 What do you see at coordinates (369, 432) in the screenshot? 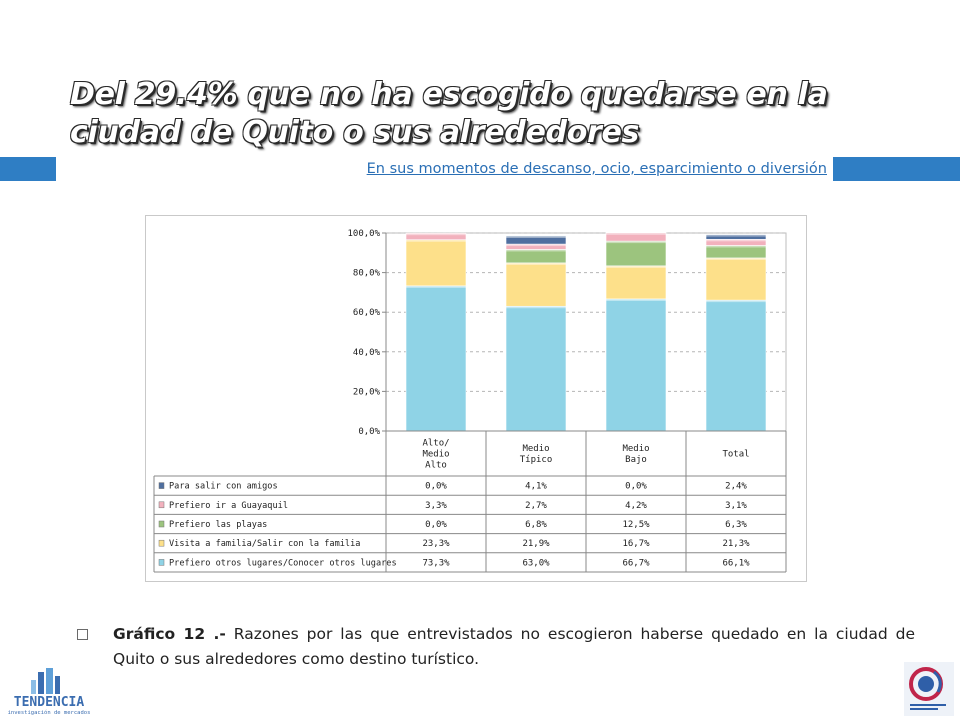
I see `y-tick-label: 0,0%` at bounding box center [369, 432].